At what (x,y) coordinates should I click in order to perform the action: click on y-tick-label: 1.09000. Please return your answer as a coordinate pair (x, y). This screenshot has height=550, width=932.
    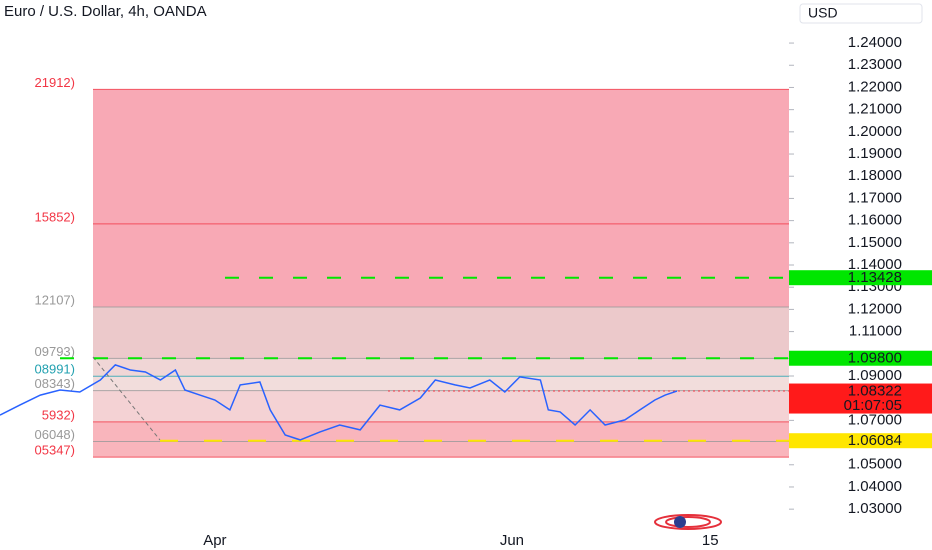
    Looking at the image, I should click on (875, 375).